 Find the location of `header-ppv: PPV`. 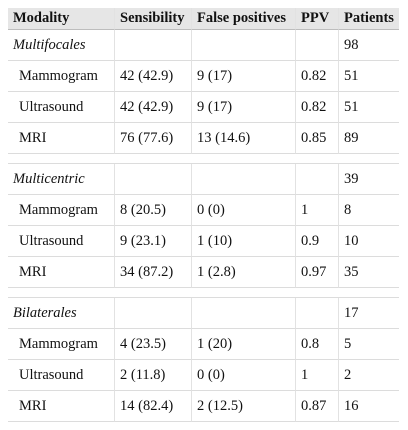

header-ppv: PPV is located at coordinates (317, 19).